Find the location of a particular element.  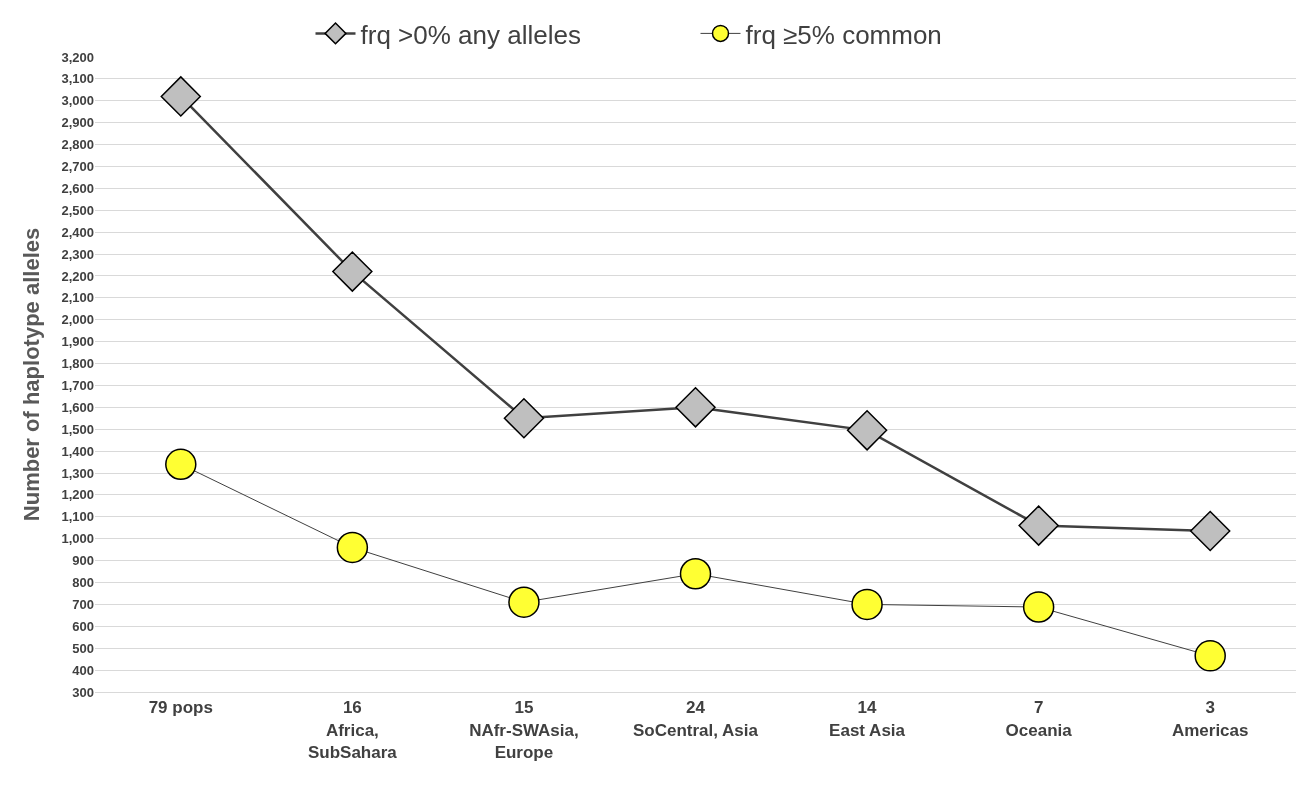

y-tick-label: 2,900 is located at coordinates (77, 123).